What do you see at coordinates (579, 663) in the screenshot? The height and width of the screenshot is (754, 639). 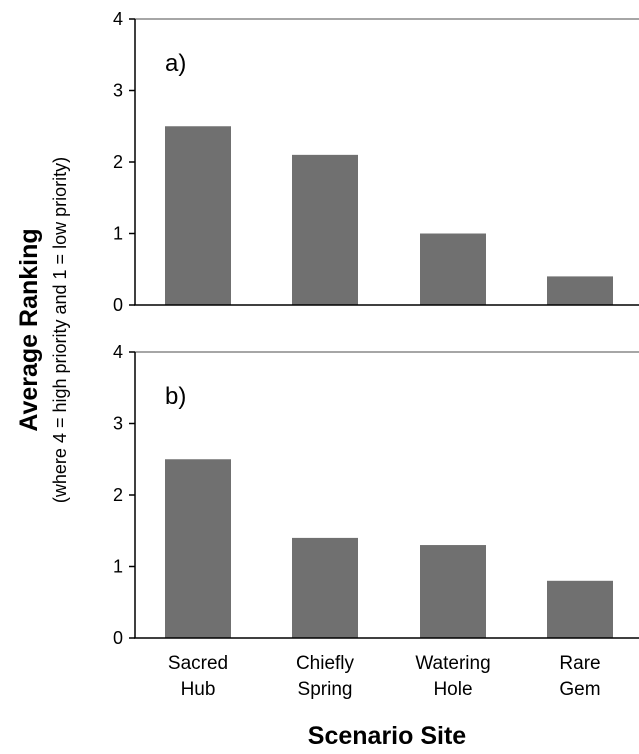 I see `category-label-line1: Rare` at bounding box center [579, 663].